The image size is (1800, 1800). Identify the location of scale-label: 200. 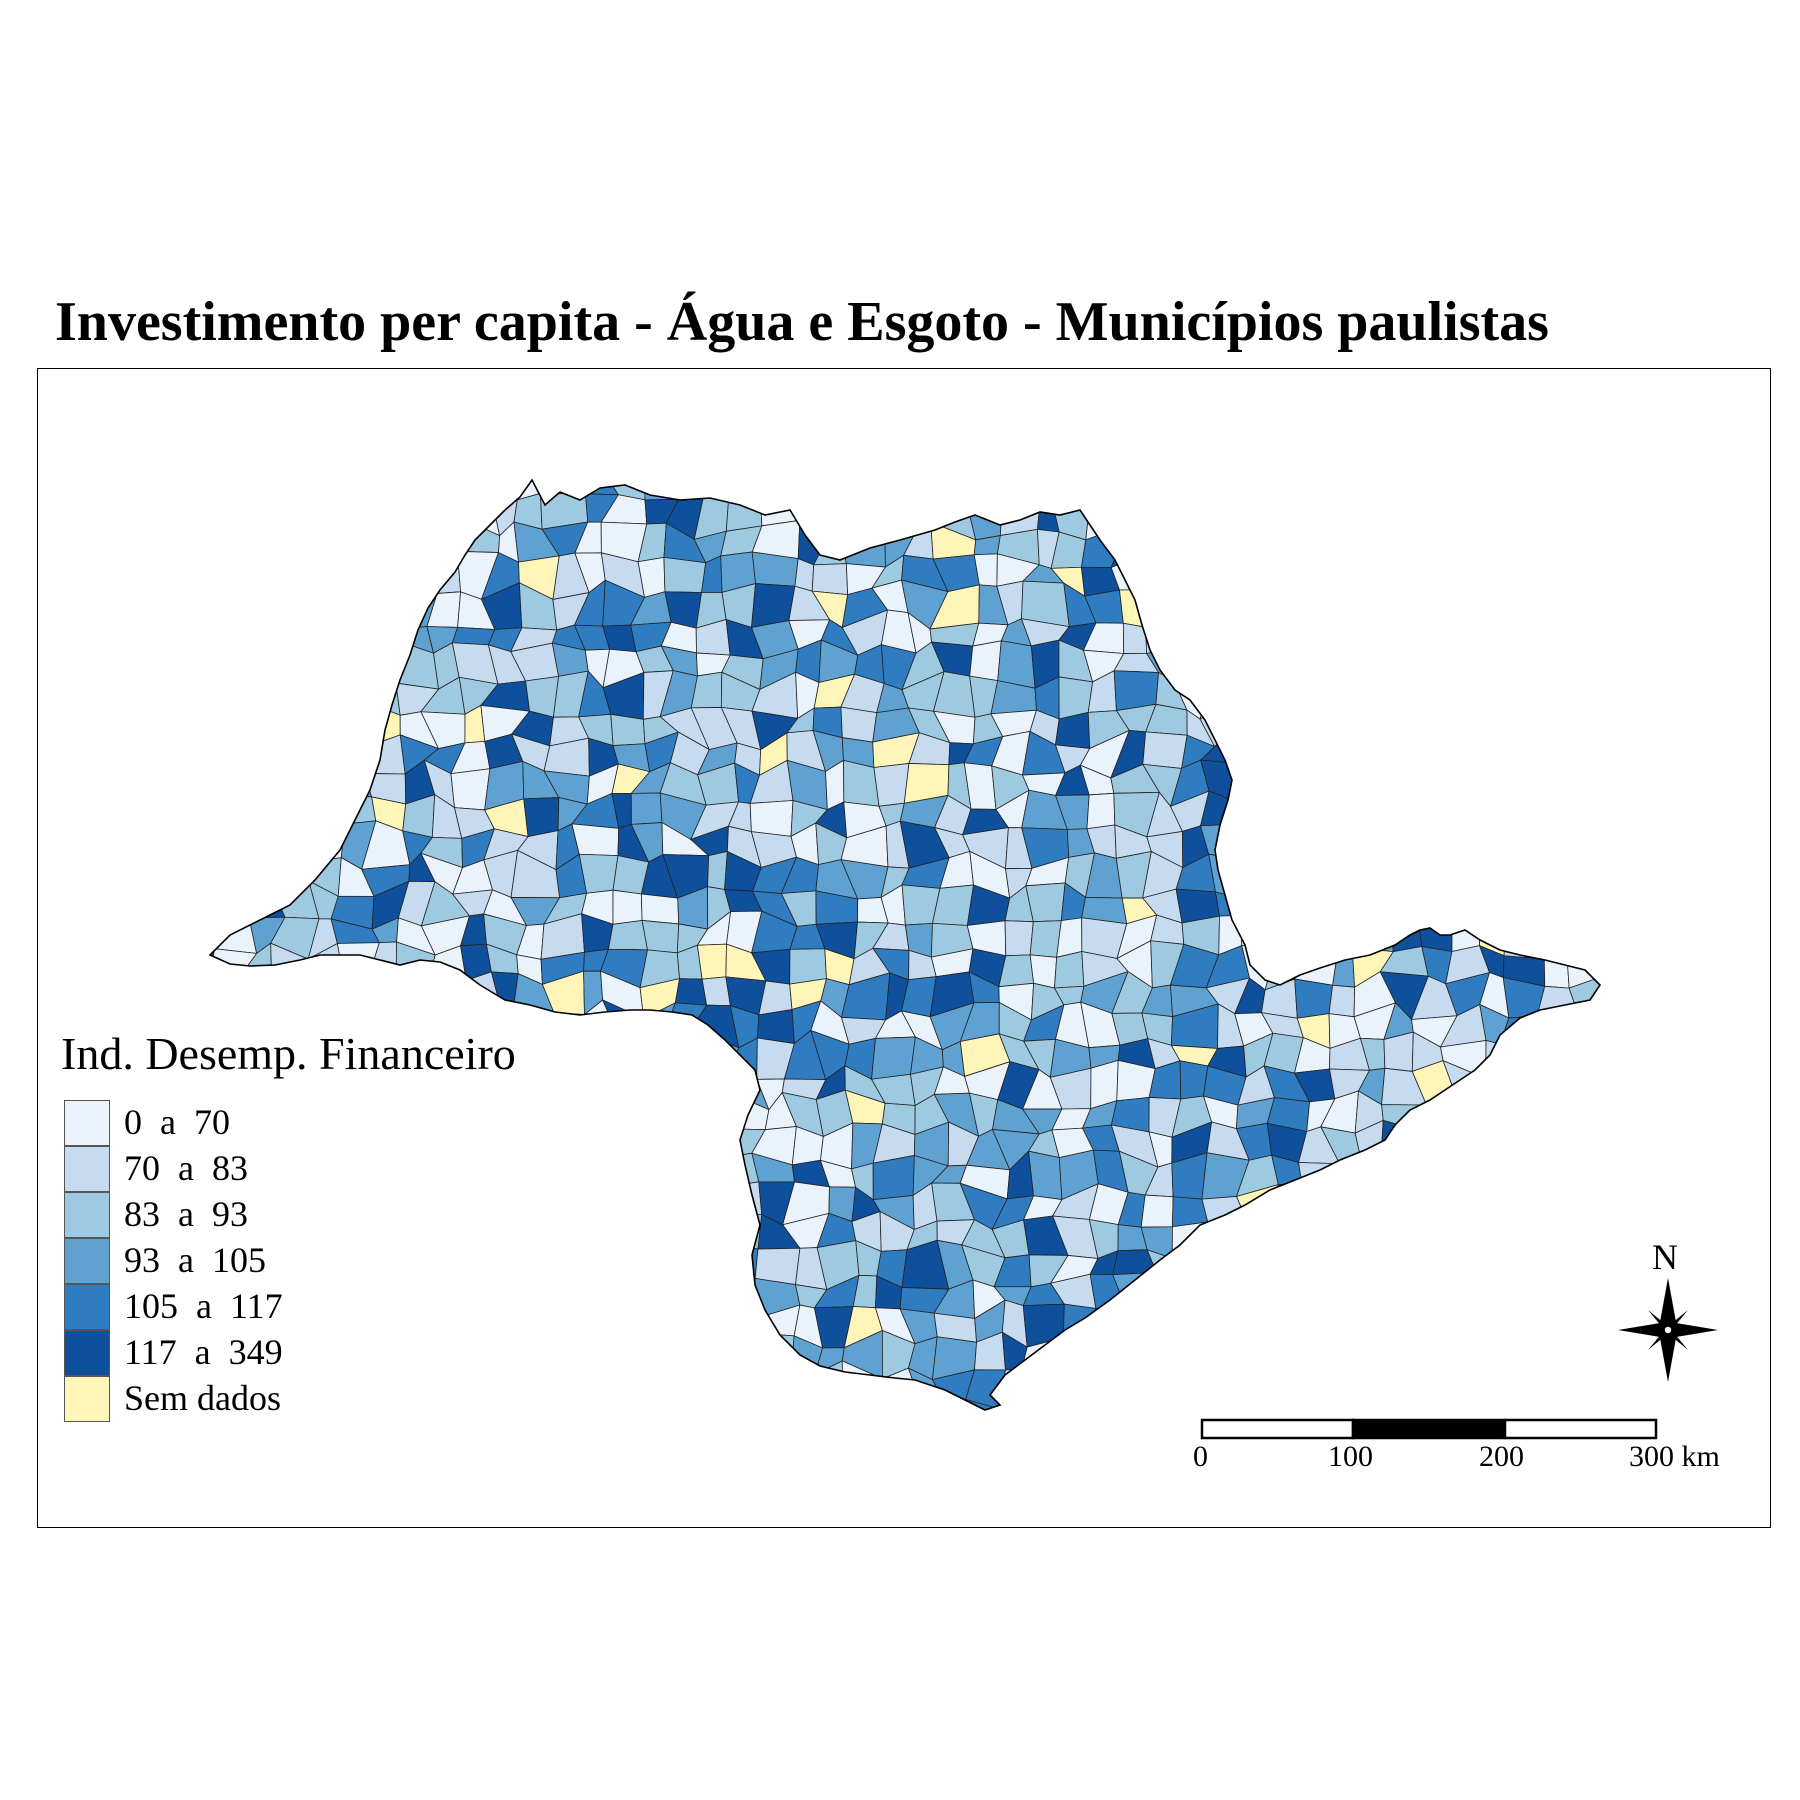
(1501, 1456).